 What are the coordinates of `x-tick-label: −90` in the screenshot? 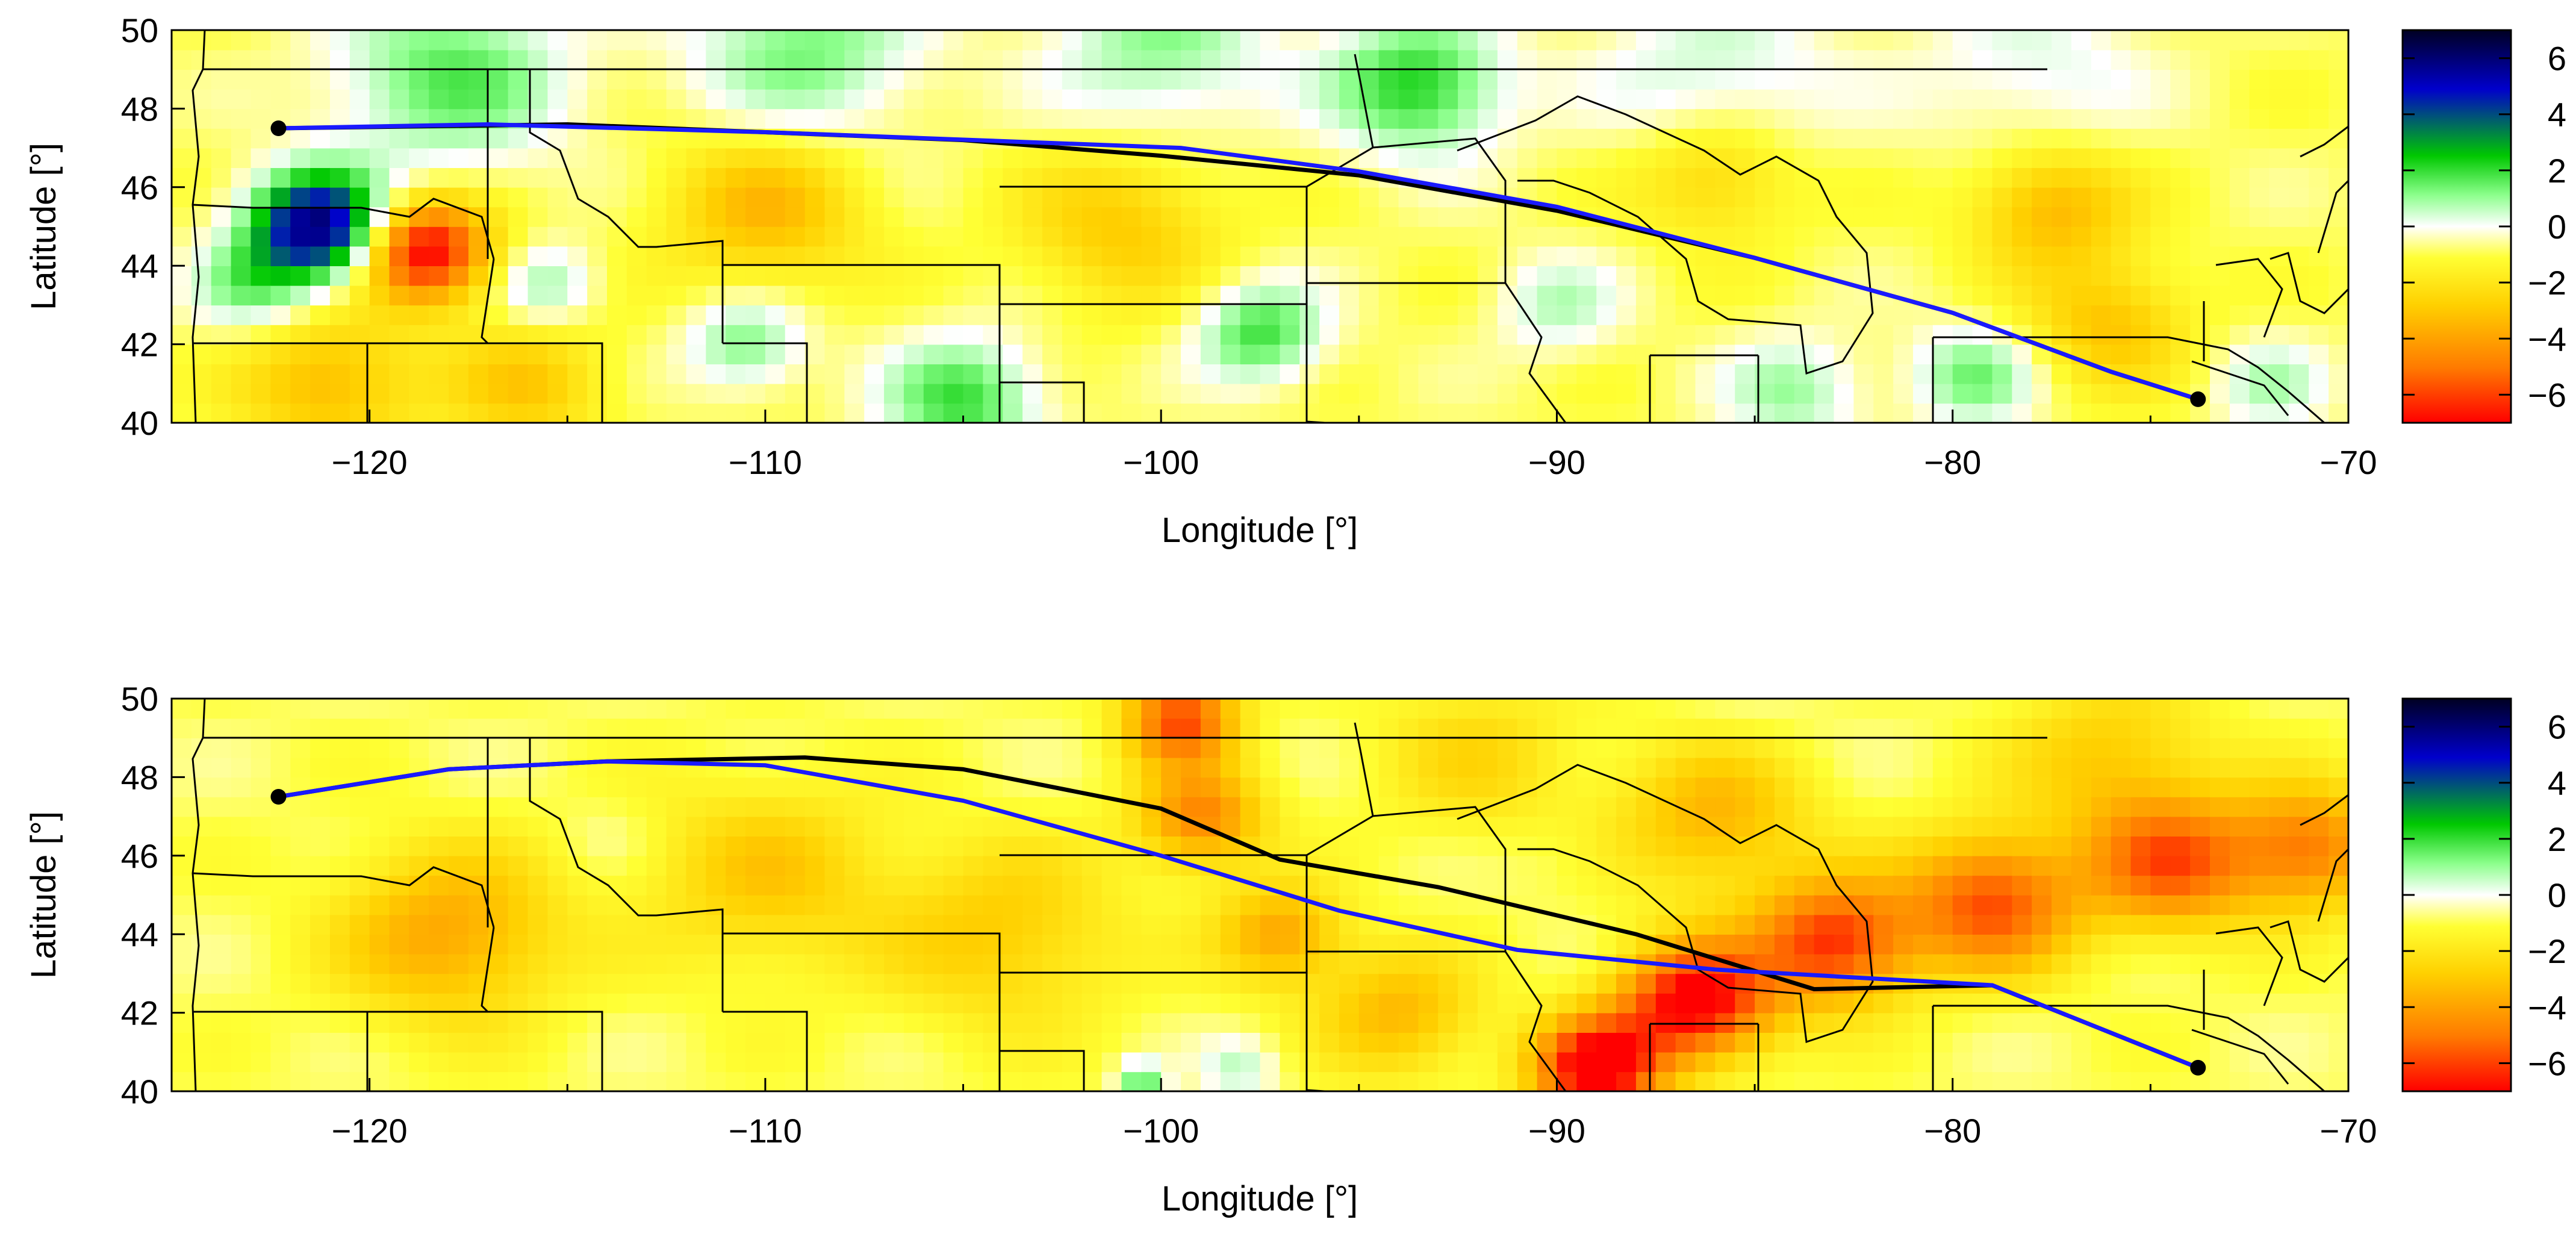 It's located at (1556, 1131).